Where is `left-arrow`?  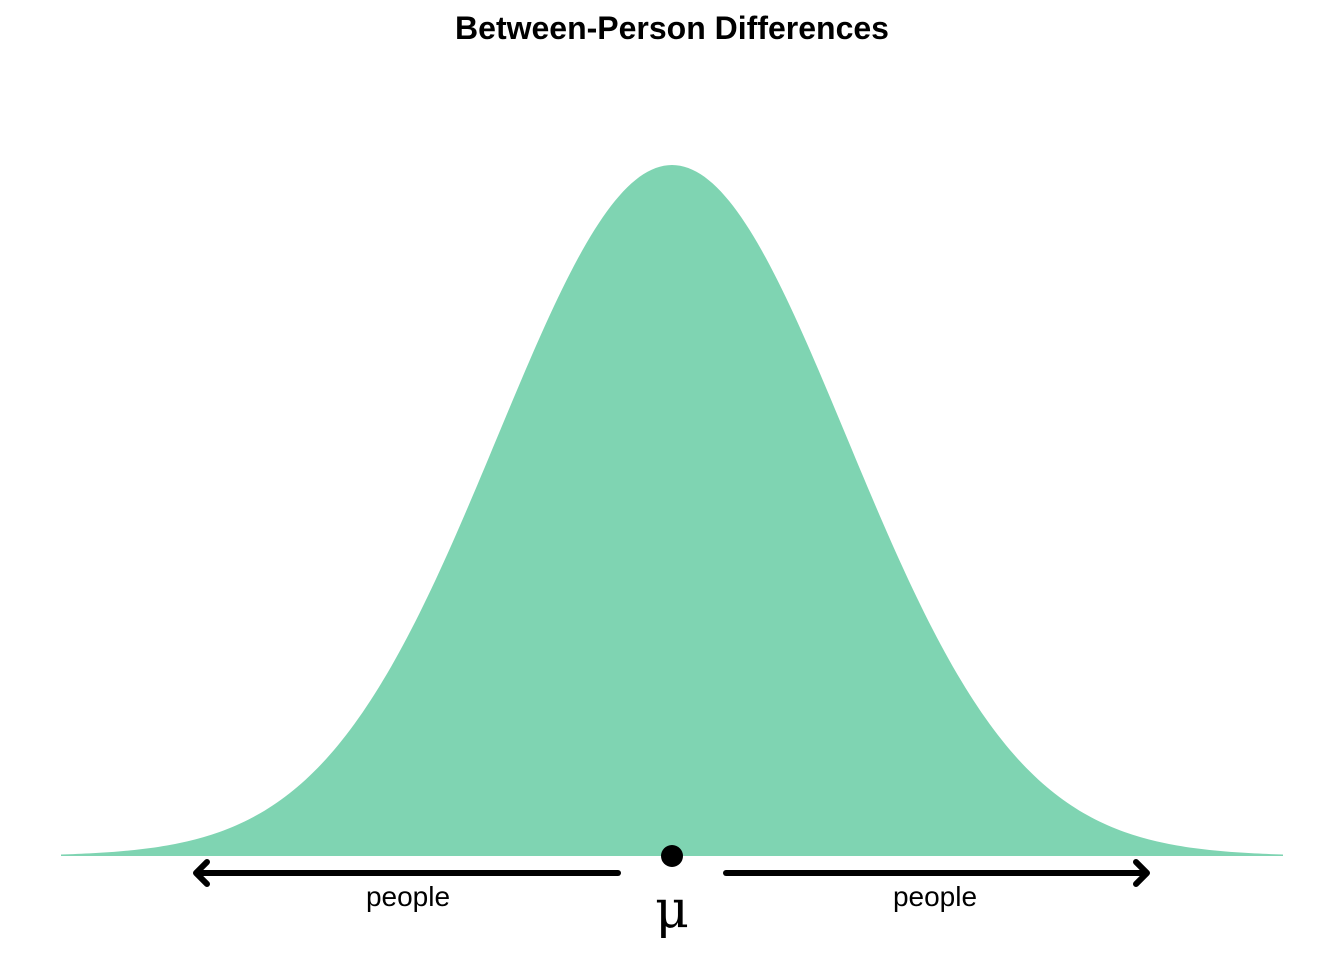
left-arrow is located at coordinates (407, 873).